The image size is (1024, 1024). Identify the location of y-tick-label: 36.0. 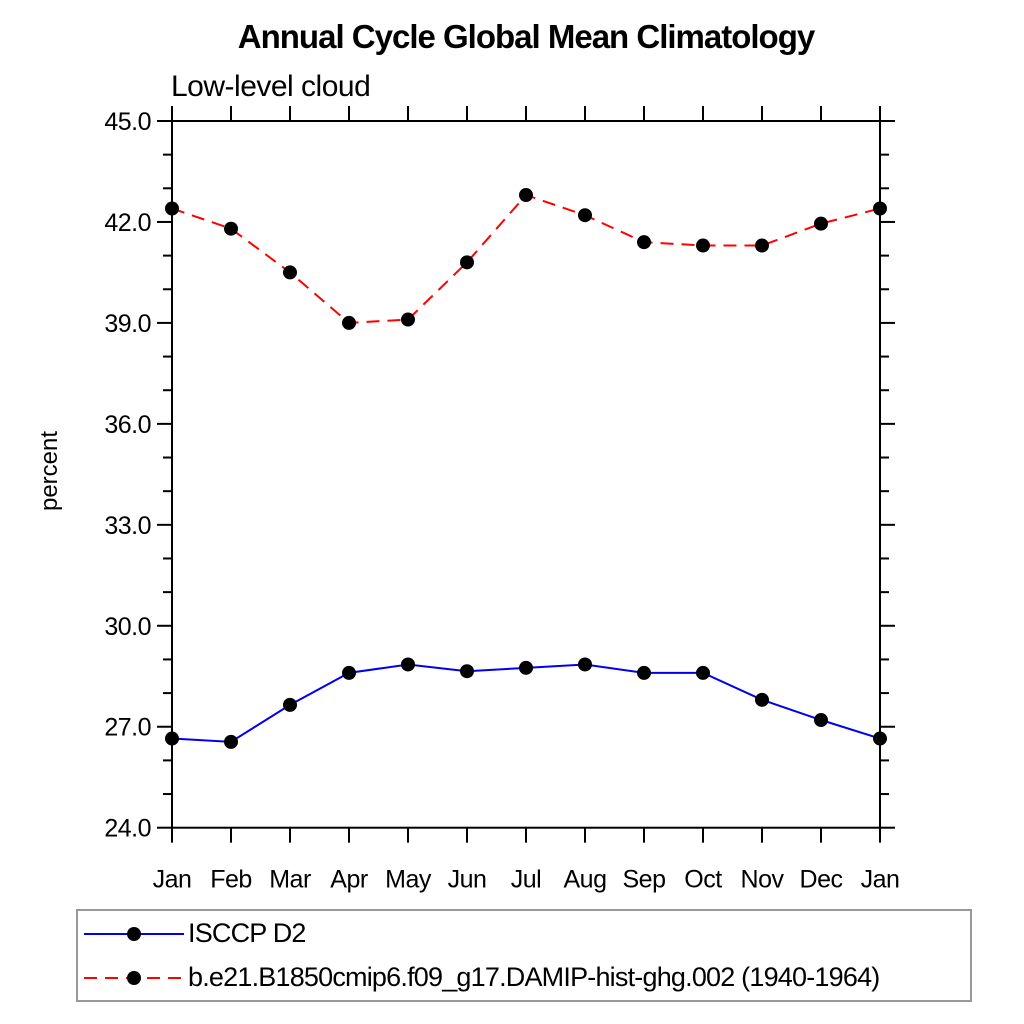
(127, 425).